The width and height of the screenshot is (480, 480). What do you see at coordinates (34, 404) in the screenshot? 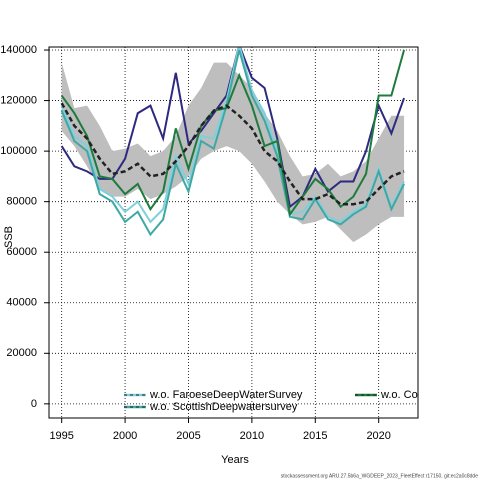
I see `y-tick-label: 0` at bounding box center [34, 404].